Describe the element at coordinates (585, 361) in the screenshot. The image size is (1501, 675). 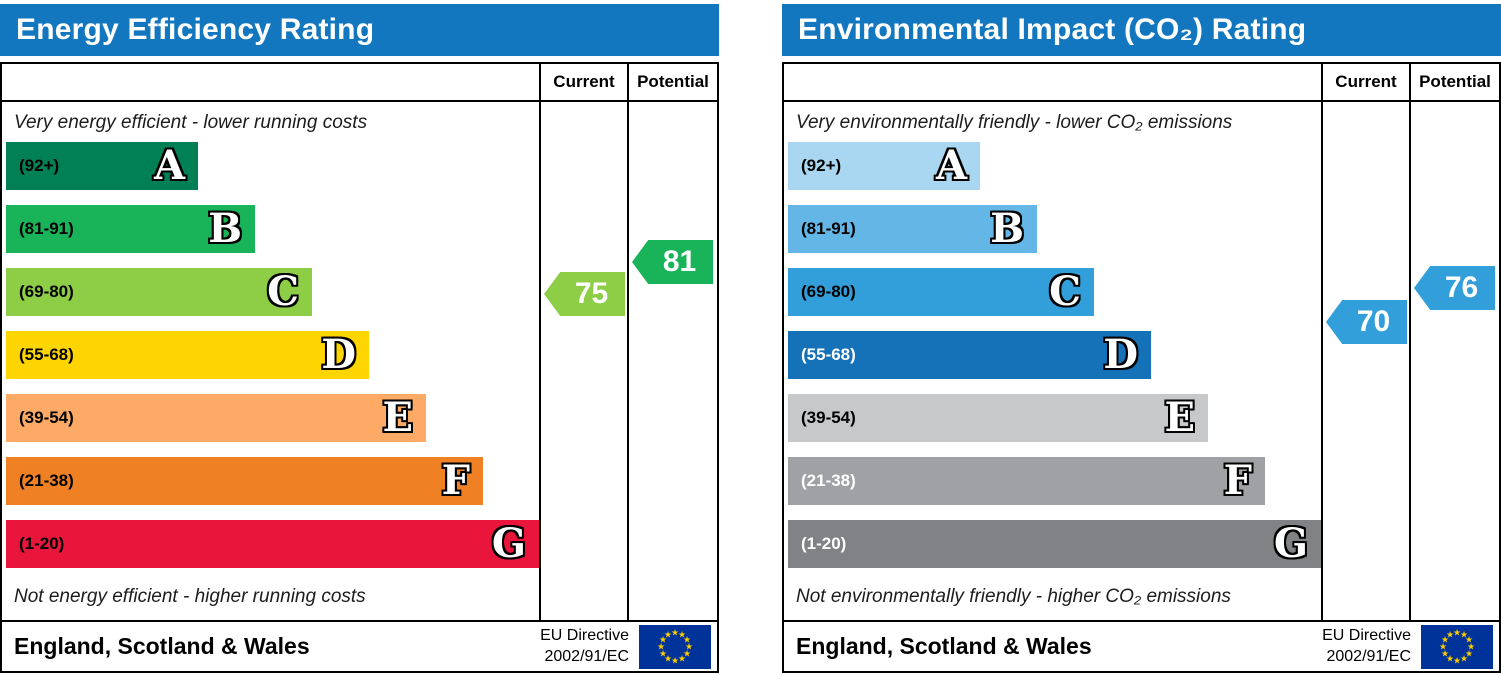
I see `energy-current-column: 75` at that location.